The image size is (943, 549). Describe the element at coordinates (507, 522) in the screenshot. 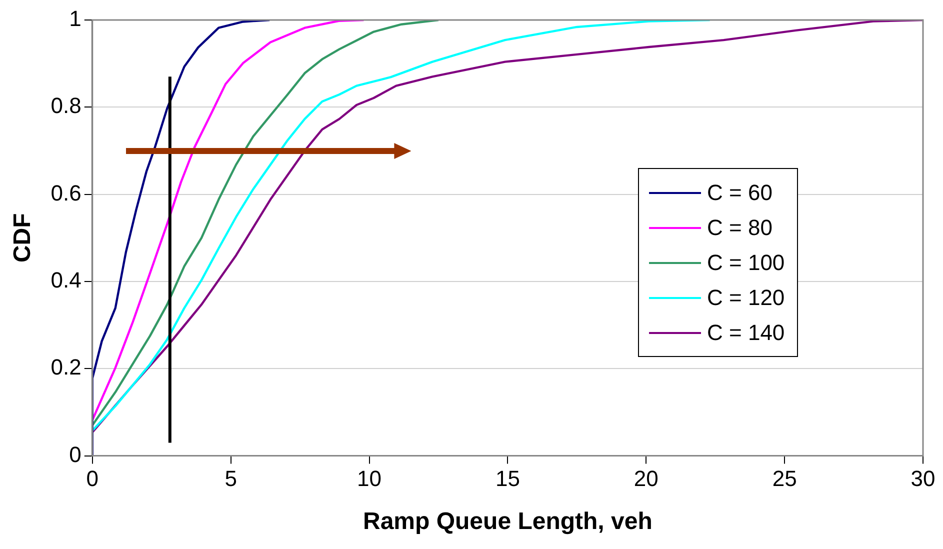

I see `x-axis-title: Ramp Queue Length, veh` at that location.